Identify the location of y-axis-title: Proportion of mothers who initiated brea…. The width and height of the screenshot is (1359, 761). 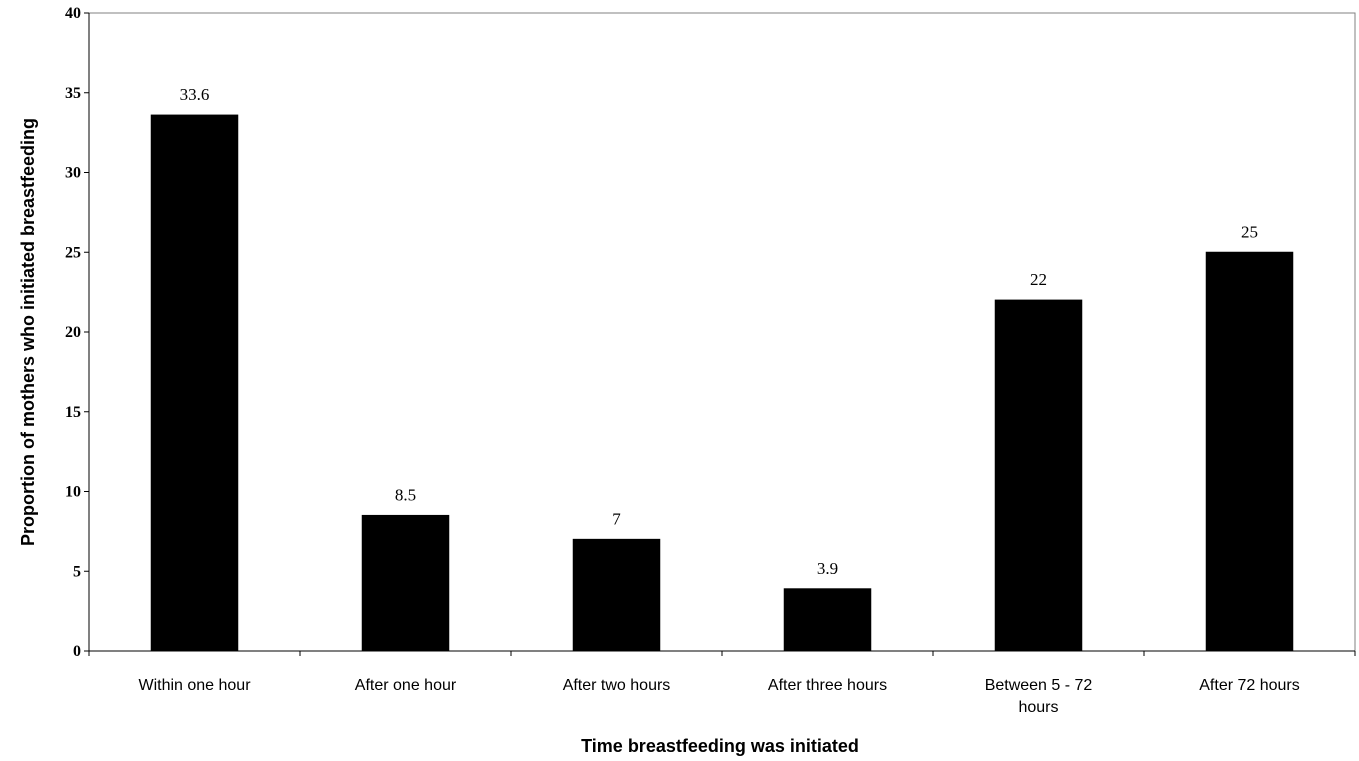
(28, 332).